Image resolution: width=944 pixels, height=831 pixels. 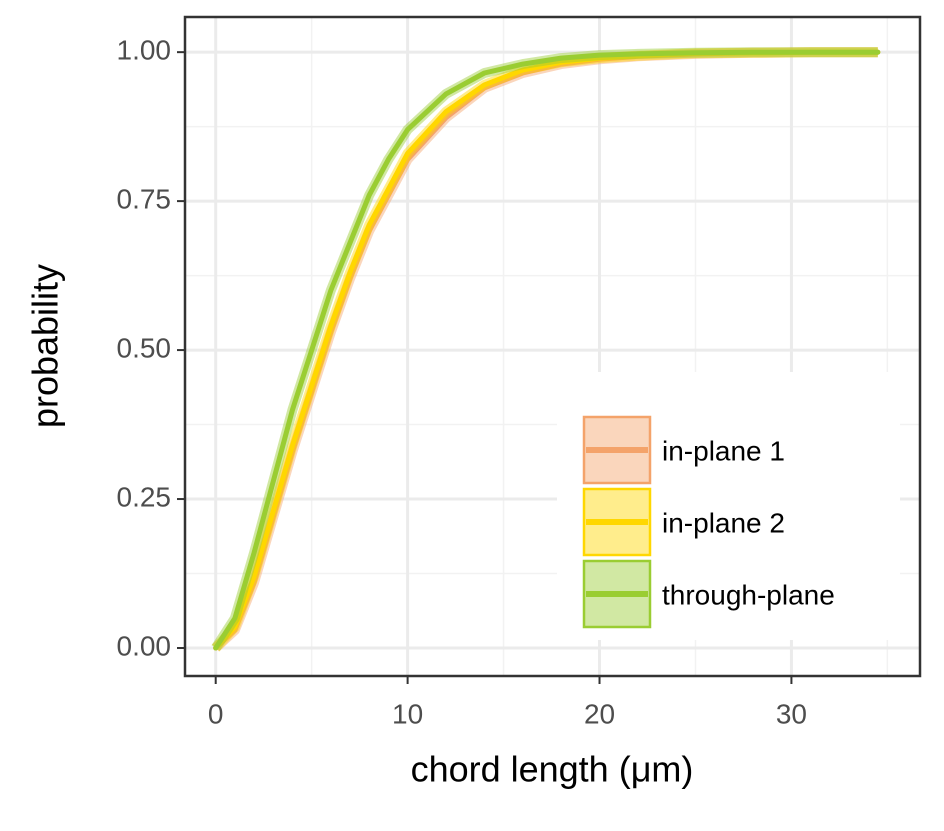 I want to click on legend-label: in-plane 1, so click(x=723, y=450).